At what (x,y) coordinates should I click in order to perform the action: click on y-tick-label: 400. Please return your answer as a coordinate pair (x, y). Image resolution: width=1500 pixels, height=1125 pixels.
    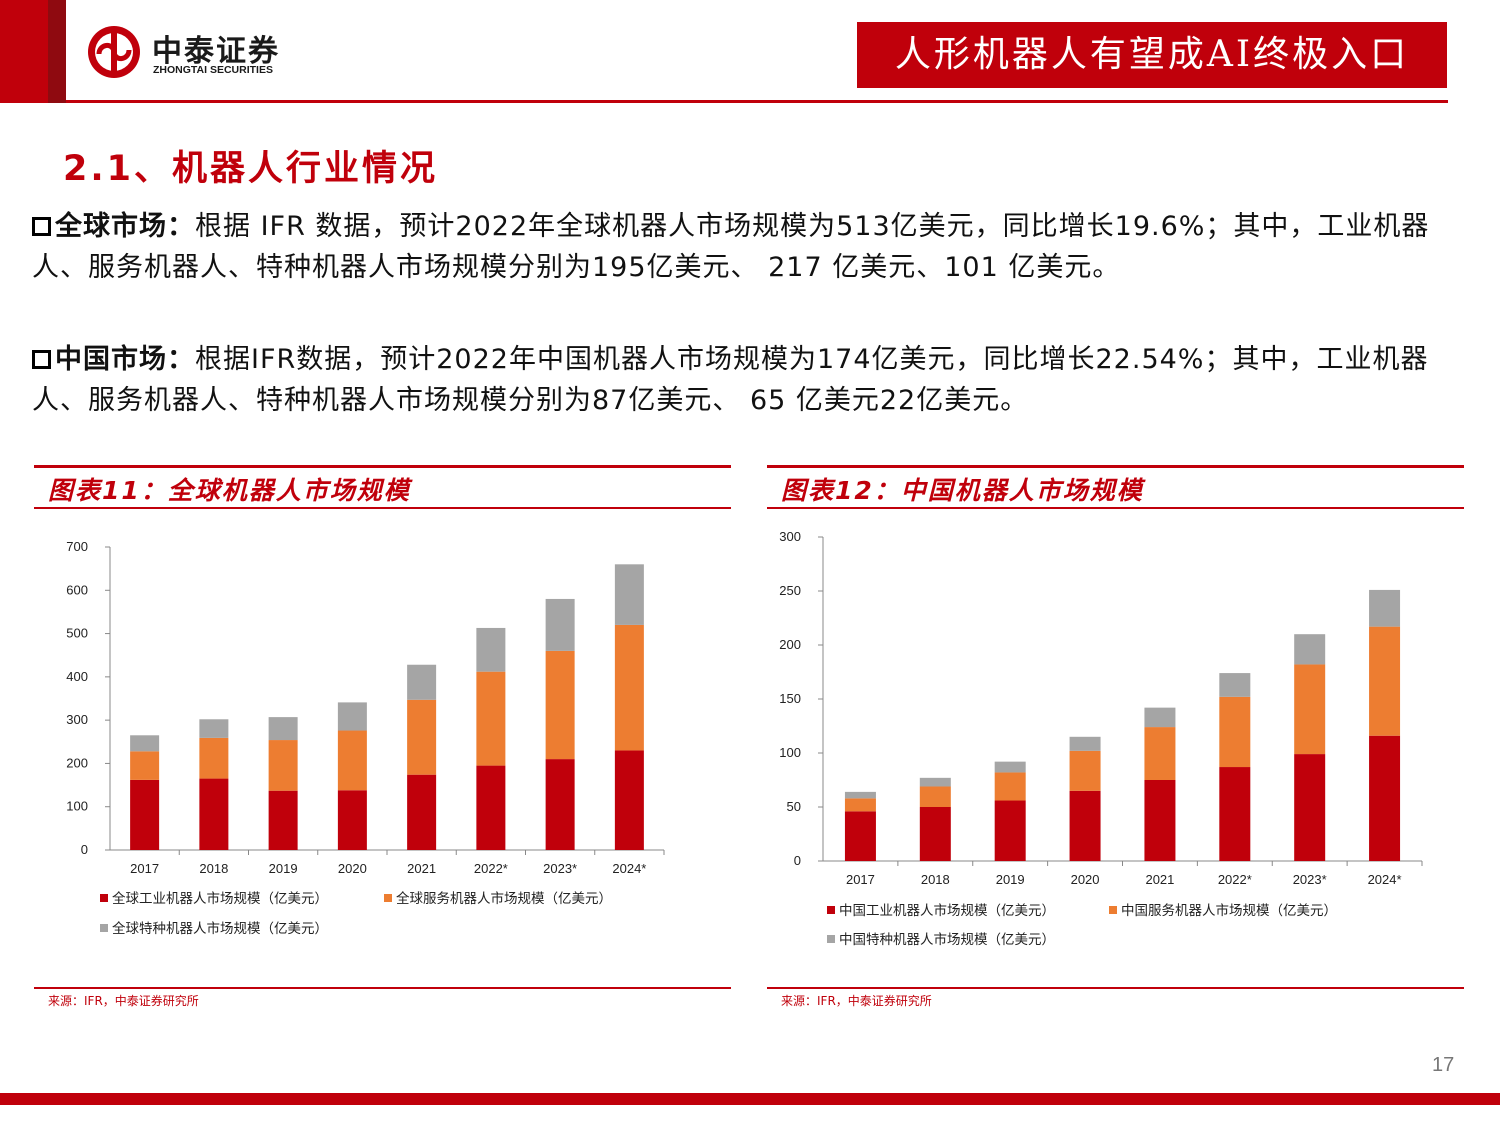
    Looking at the image, I should click on (77, 676).